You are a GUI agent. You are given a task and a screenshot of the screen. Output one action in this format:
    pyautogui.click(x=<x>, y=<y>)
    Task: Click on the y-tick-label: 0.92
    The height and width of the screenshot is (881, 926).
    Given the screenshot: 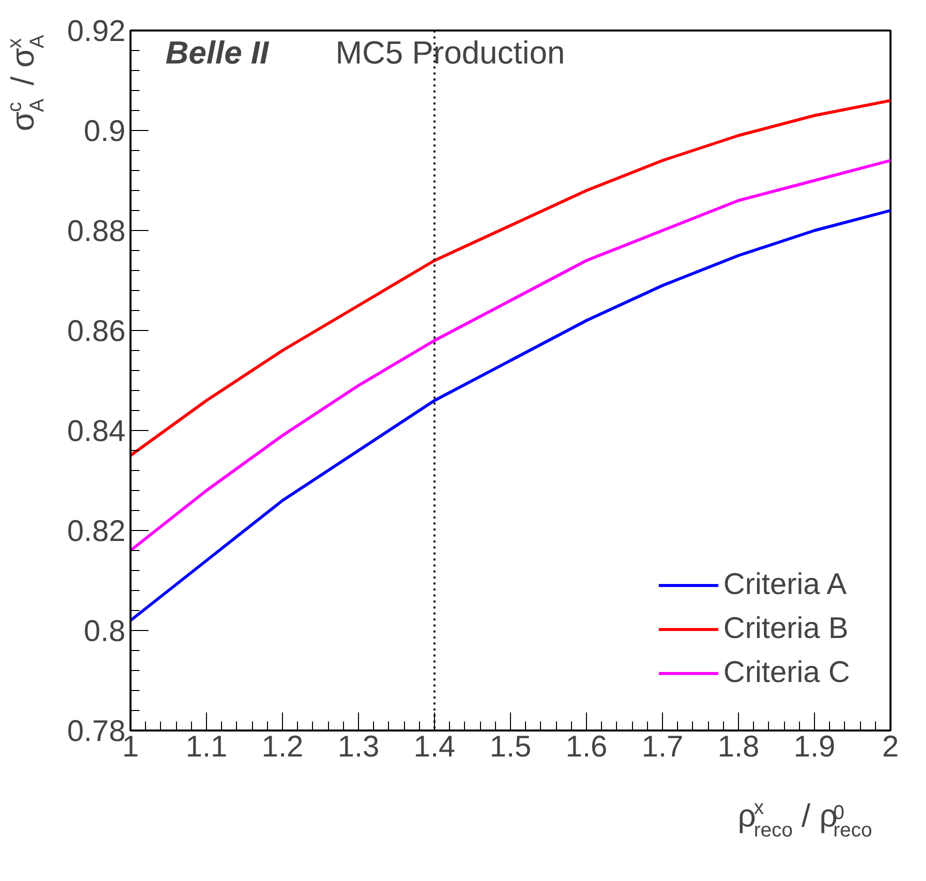 What is the action you would take?
    pyautogui.click(x=96, y=31)
    